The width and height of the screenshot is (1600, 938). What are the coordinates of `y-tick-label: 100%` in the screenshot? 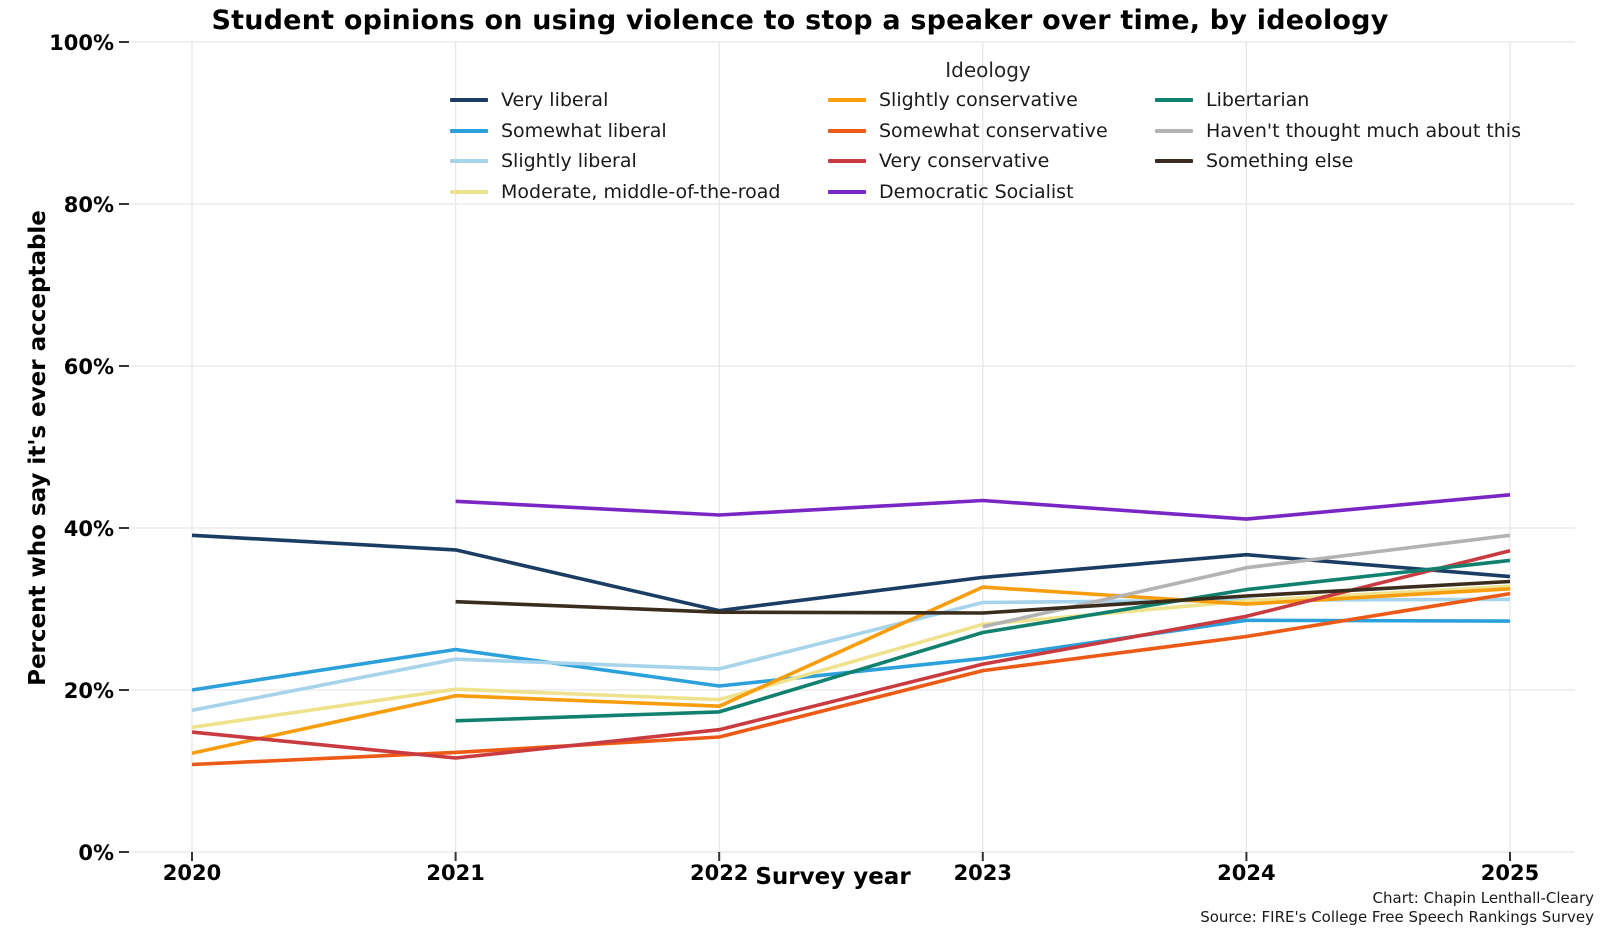 It's located at (81, 43).